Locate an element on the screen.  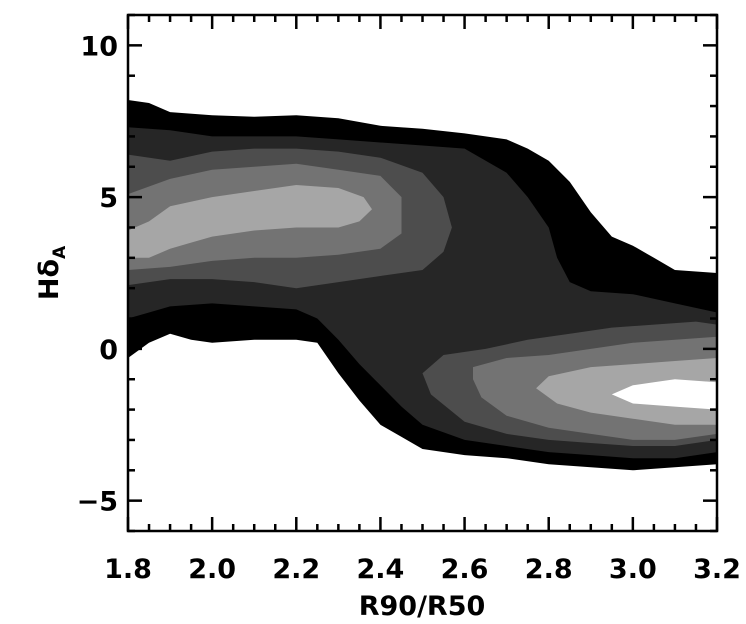
x-axis-label: R90/R50 is located at coordinates (422, 606).